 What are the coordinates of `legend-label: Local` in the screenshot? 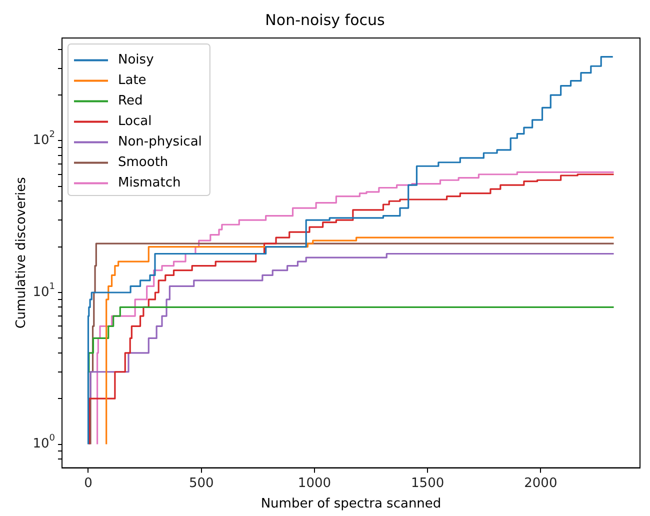 It's located at (135, 122).